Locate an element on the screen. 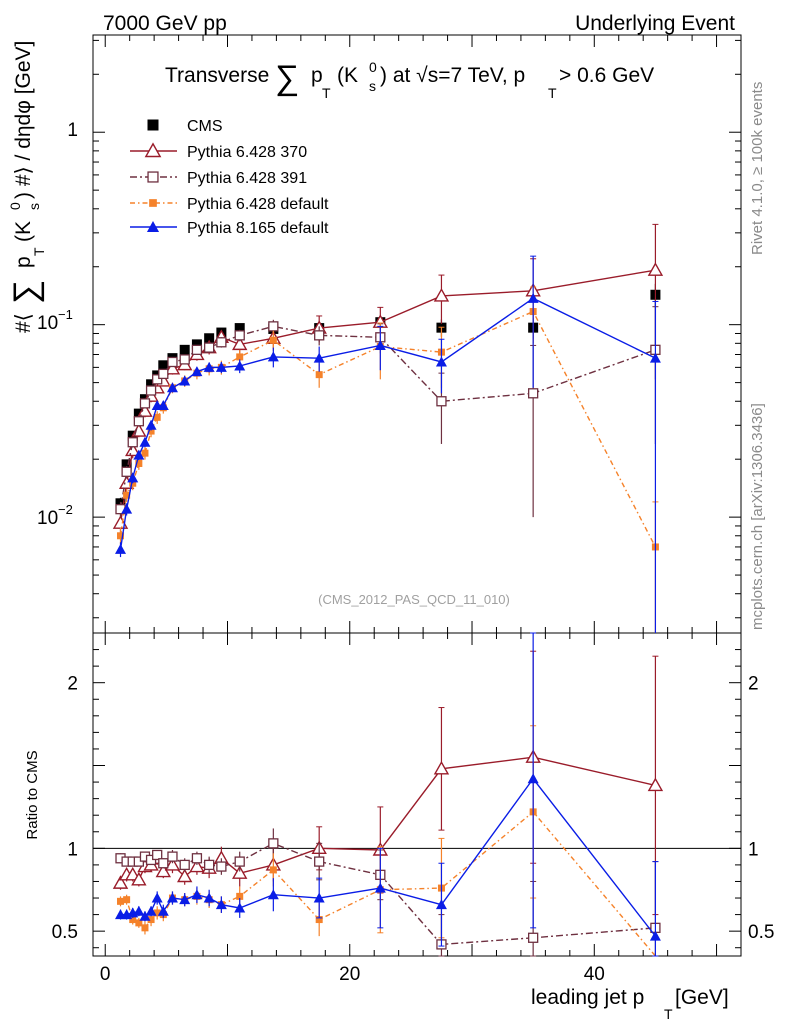 The width and height of the screenshot is (786, 1024). xlabel-part-a: leading jet p is located at coordinates (587, 997).